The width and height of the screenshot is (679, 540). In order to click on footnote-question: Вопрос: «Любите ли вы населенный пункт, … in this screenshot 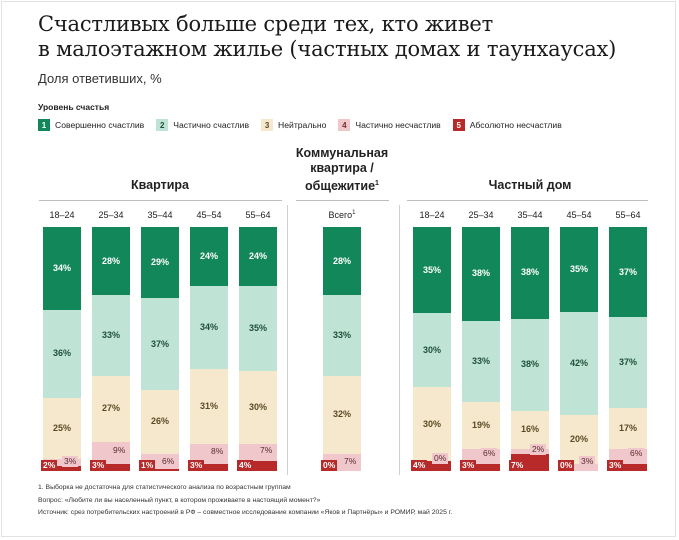, I will do `click(179, 500)`.